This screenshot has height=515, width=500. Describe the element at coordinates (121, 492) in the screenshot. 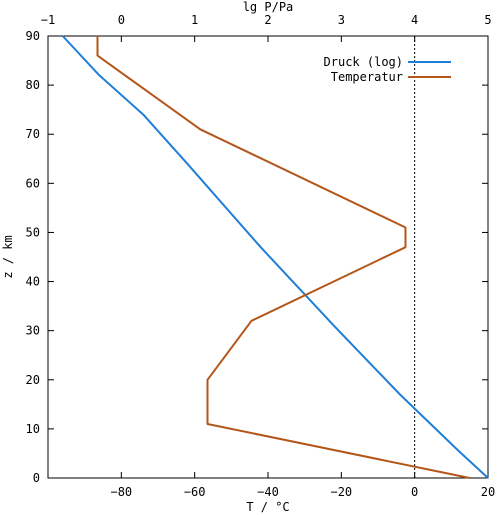

I see `x-bottom-tick-label: −80` at that location.